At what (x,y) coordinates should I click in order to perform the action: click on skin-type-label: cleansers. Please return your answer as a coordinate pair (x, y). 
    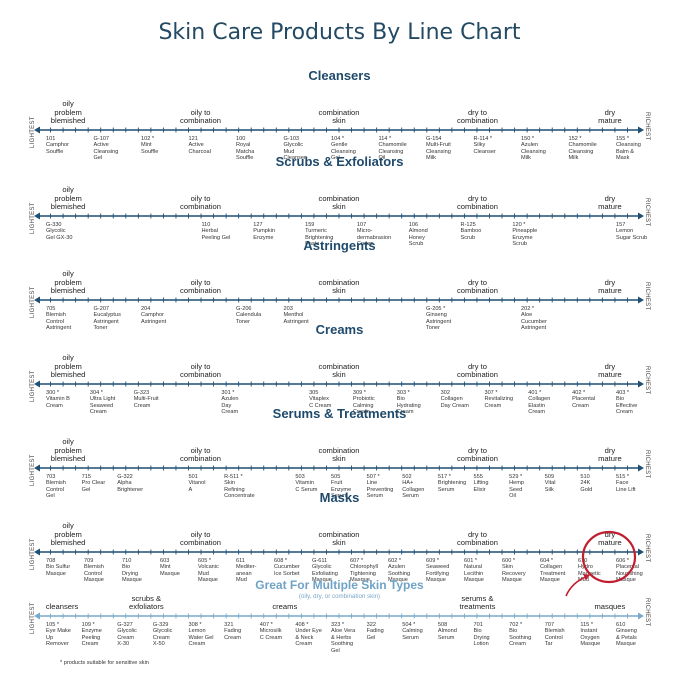
    Looking at the image, I should click on (62, 607).